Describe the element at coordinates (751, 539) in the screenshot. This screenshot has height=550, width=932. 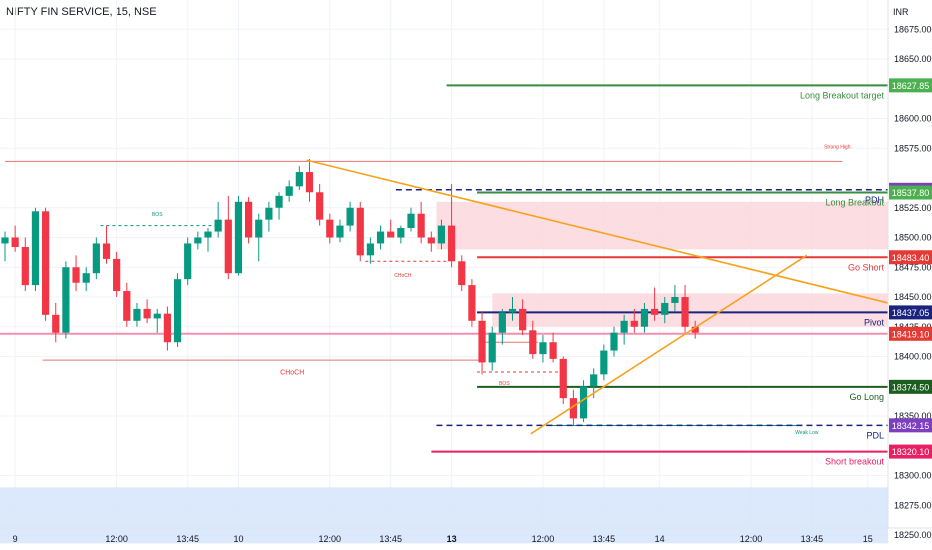
I see `x-tick-label: 12:00` at that location.